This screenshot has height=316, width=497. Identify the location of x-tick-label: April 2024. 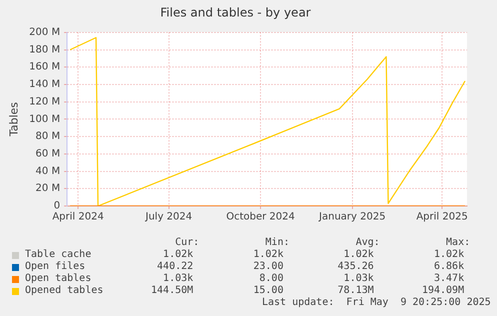
(78, 217).